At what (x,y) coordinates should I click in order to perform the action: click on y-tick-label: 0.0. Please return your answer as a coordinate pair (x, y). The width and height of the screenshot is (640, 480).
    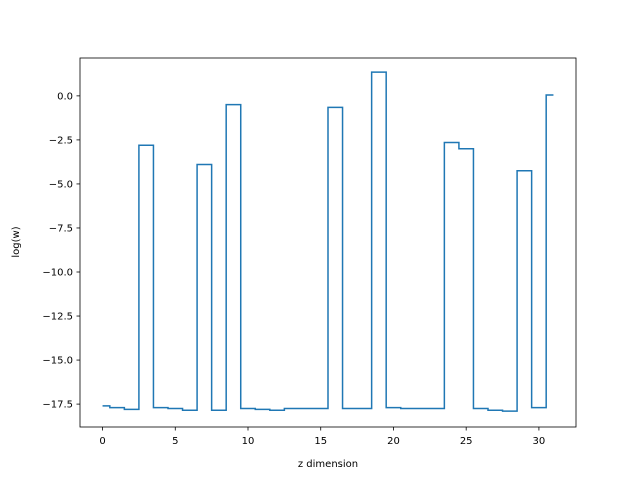
    Looking at the image, I should click on (65, 96).